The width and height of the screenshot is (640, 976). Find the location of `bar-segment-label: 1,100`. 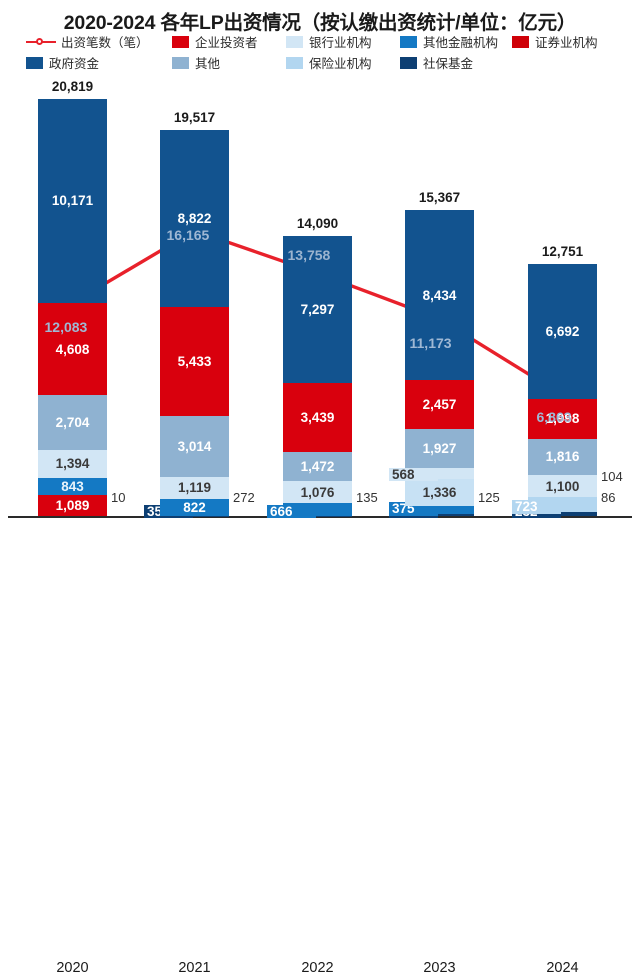

bar-segment-label: 1,100 is located at coordinates (562, 487).